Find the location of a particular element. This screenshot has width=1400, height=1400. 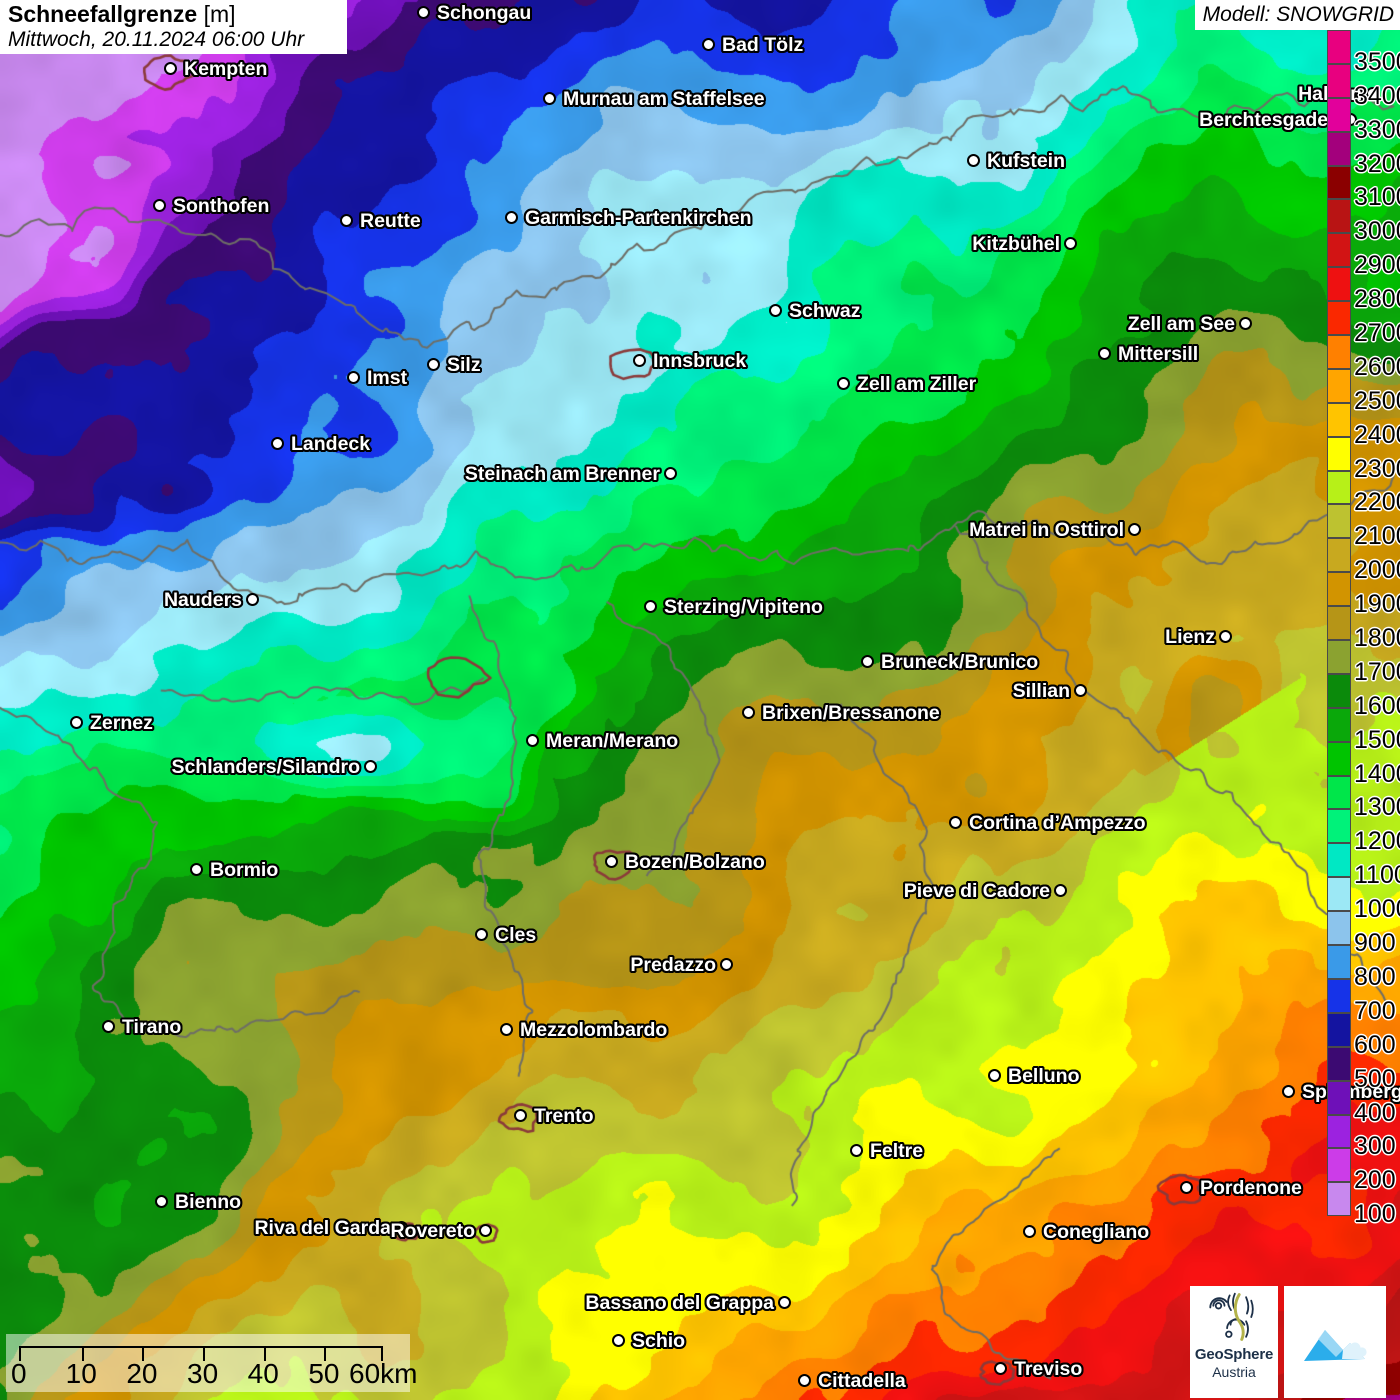

city-label: Schlanders/Silandro is located at coordinates (265, 767).